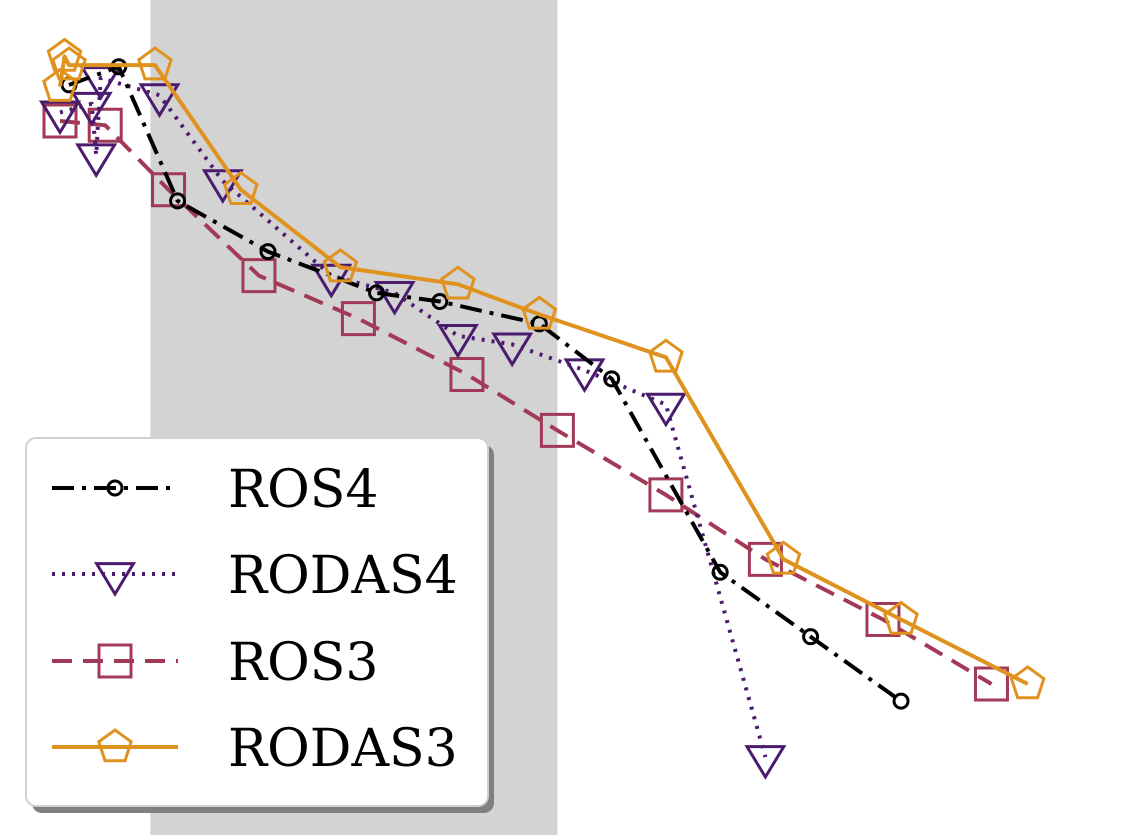 This screenshot has height=835, width=1126. Describe the element at coordinates (303, 490) in the screenshot. I see `legend-label-ros4: ROS4` at that location.